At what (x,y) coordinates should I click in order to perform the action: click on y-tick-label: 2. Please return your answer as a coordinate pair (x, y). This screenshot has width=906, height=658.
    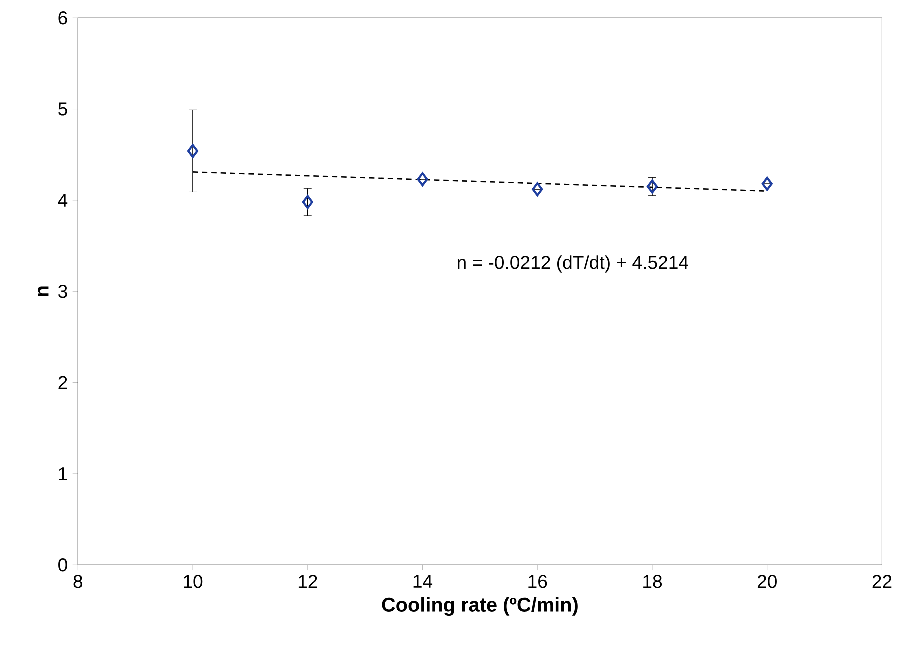
    Looking at the image, I should click on (63, 383).